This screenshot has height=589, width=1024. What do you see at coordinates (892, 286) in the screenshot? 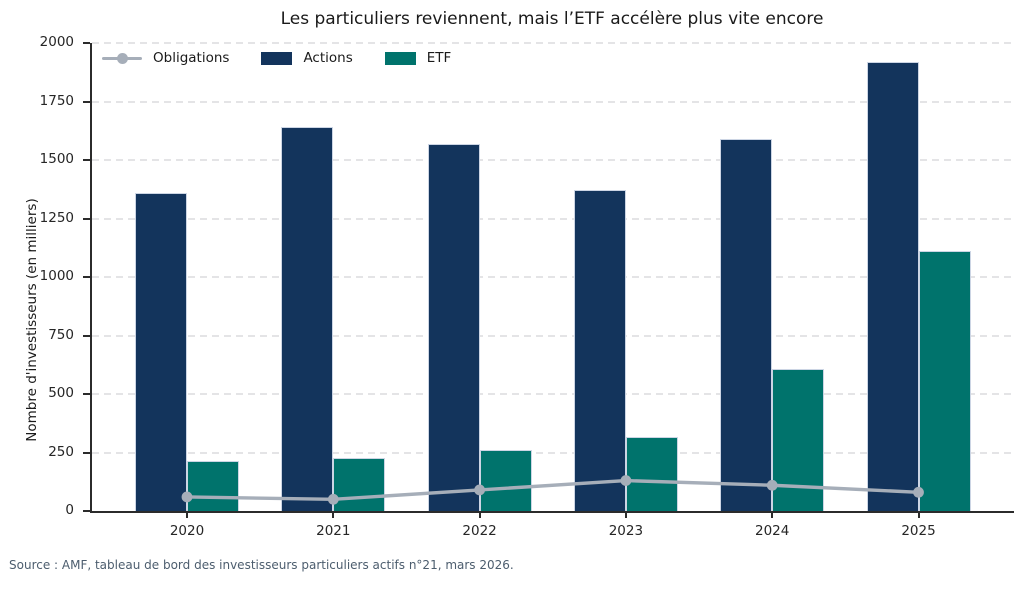
I see `bar-actions-2025` at bounding box center [892, 286].